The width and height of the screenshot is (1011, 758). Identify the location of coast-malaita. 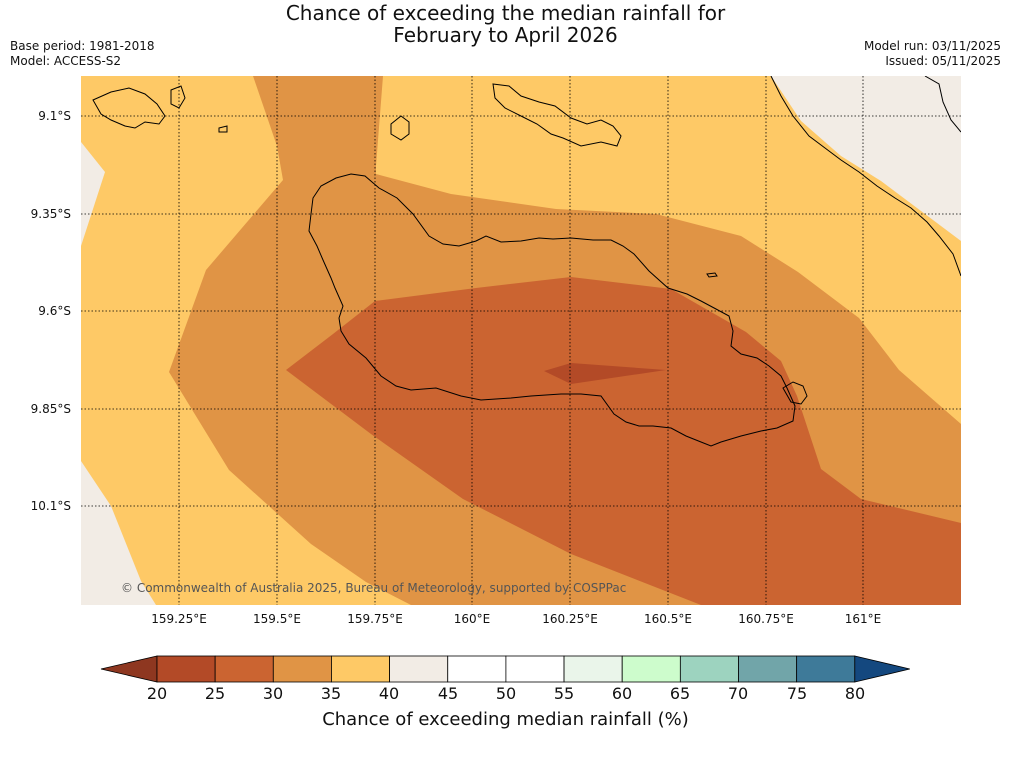
(865, 176).